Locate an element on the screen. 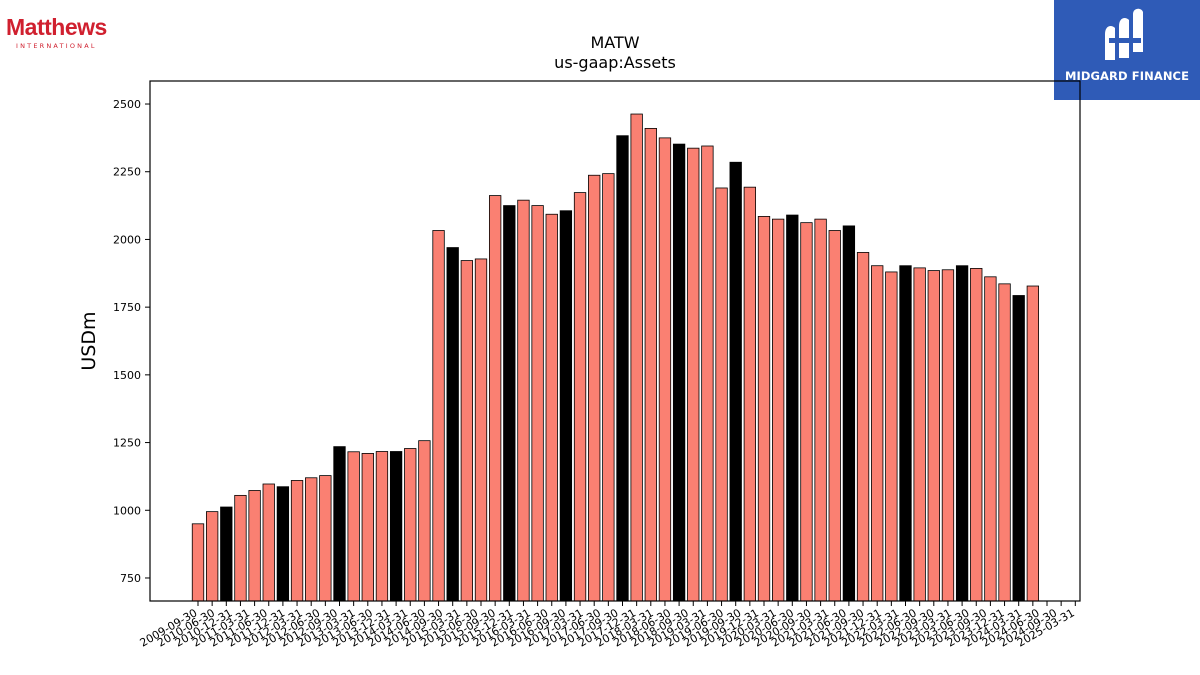 The height and width of the screenshot is (675, 1200). y-axis-label: USDm is located at coordinates (89, 340).